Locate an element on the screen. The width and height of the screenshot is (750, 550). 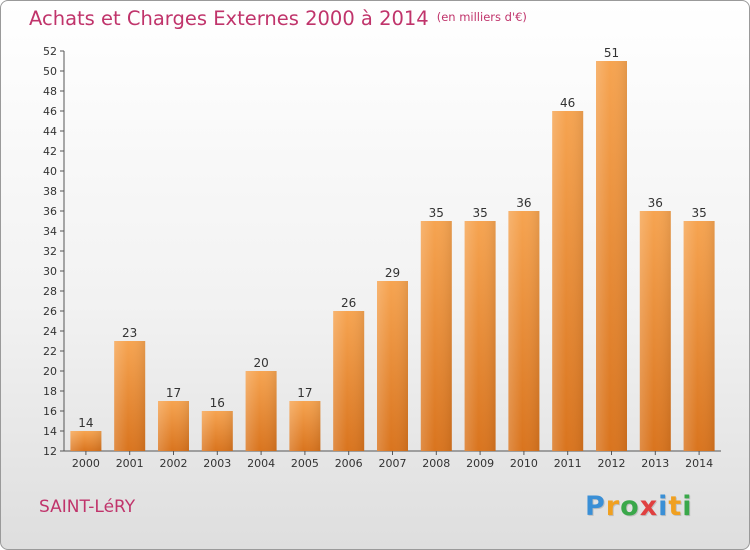
x-tick-label: 2003 is located at coordinates (217, 463).